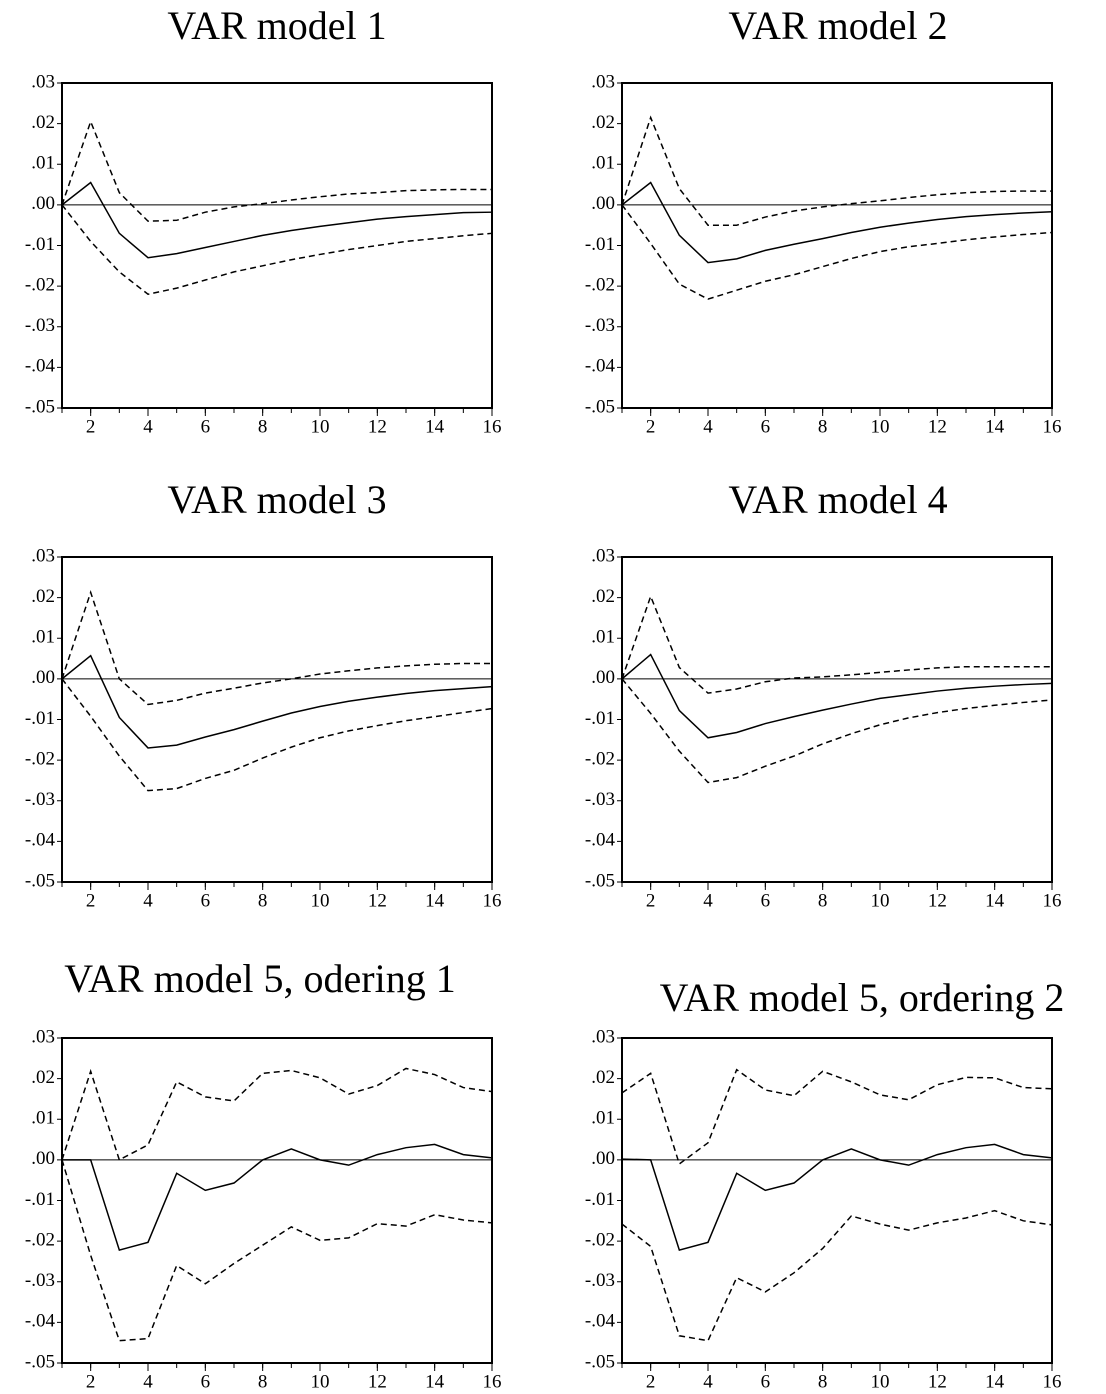 This screenshot has height=1394, width=1106. Describe the element at coordinates (837, 25) in the screenshot. I see `chart-title: VAR model 2` at that location.